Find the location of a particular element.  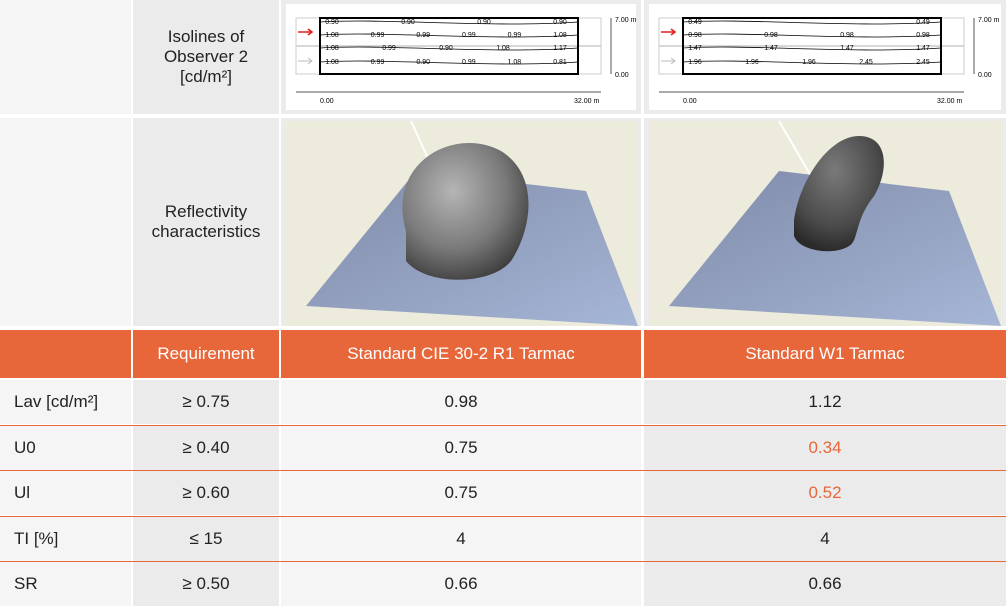

row-label: TI [%] is located at coordinates (65, 538).